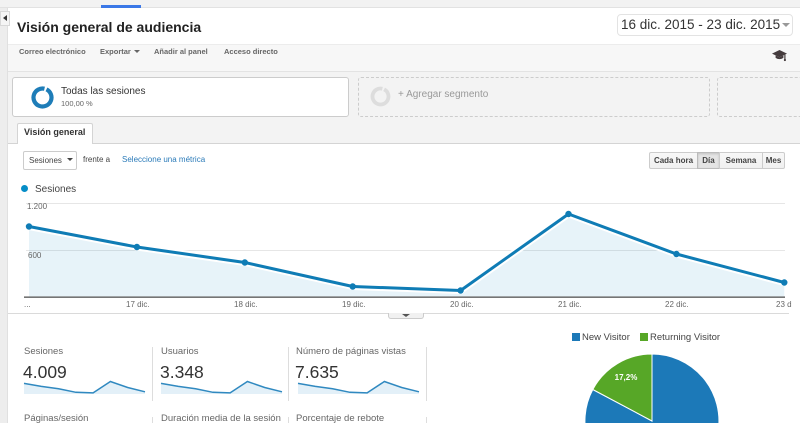 Image resolution: width=800 pixels, height=423 pixels. I want to click on svg-text: 17,2%, so click(626, 377).